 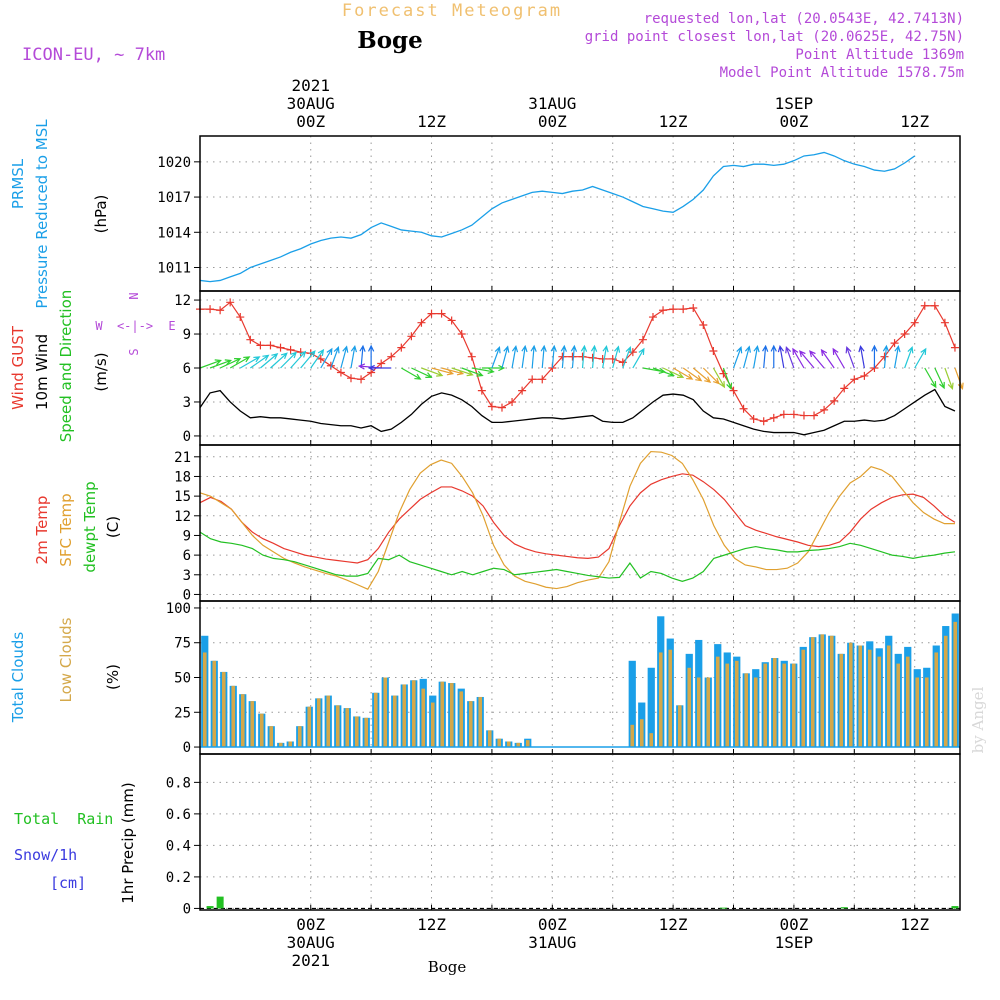 What do you see at coordinates (45, 855) in the screenshot?
I see `snow-label: Snow/1h` at bounding box center [45, 855].